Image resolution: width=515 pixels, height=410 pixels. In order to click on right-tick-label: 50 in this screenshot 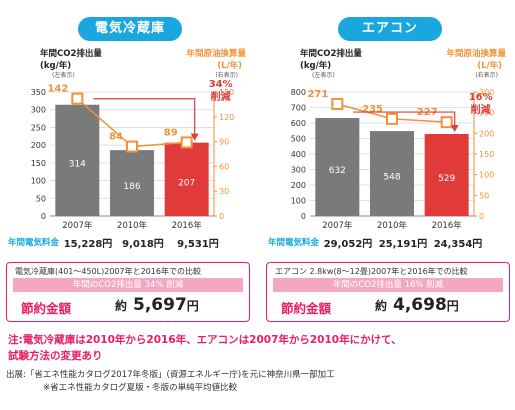, I will do `click(484, 195)`.